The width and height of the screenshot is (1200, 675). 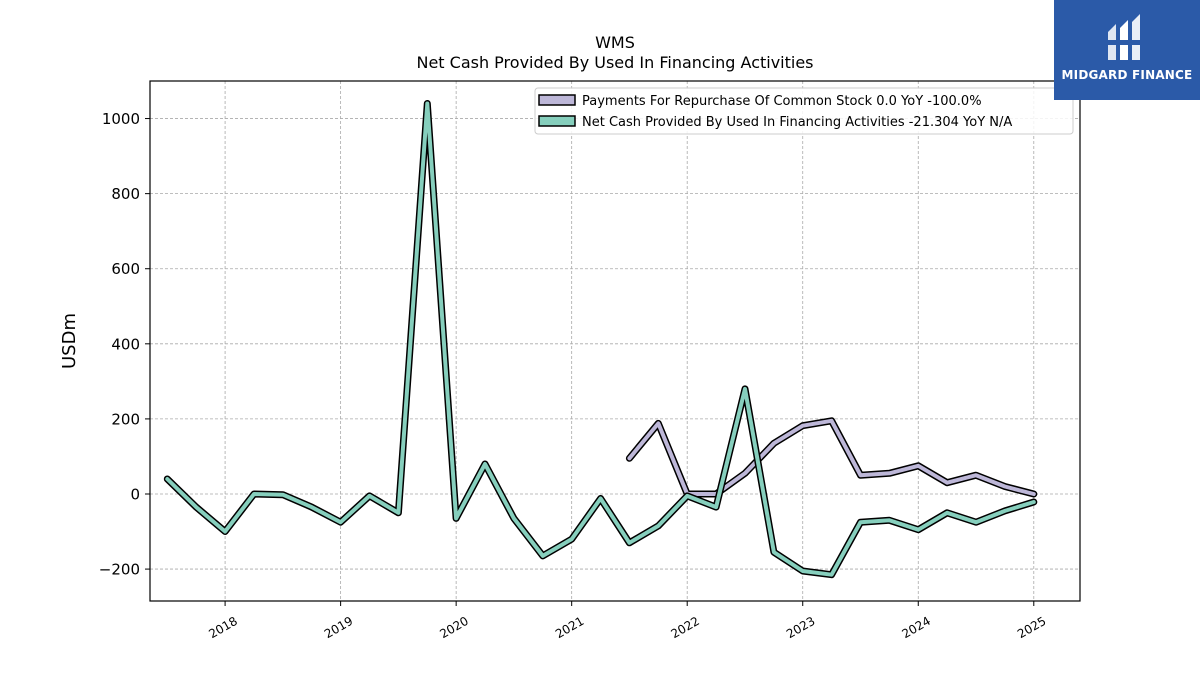 I want to click on y-tick-label: 800, so click(x=125, y=194).